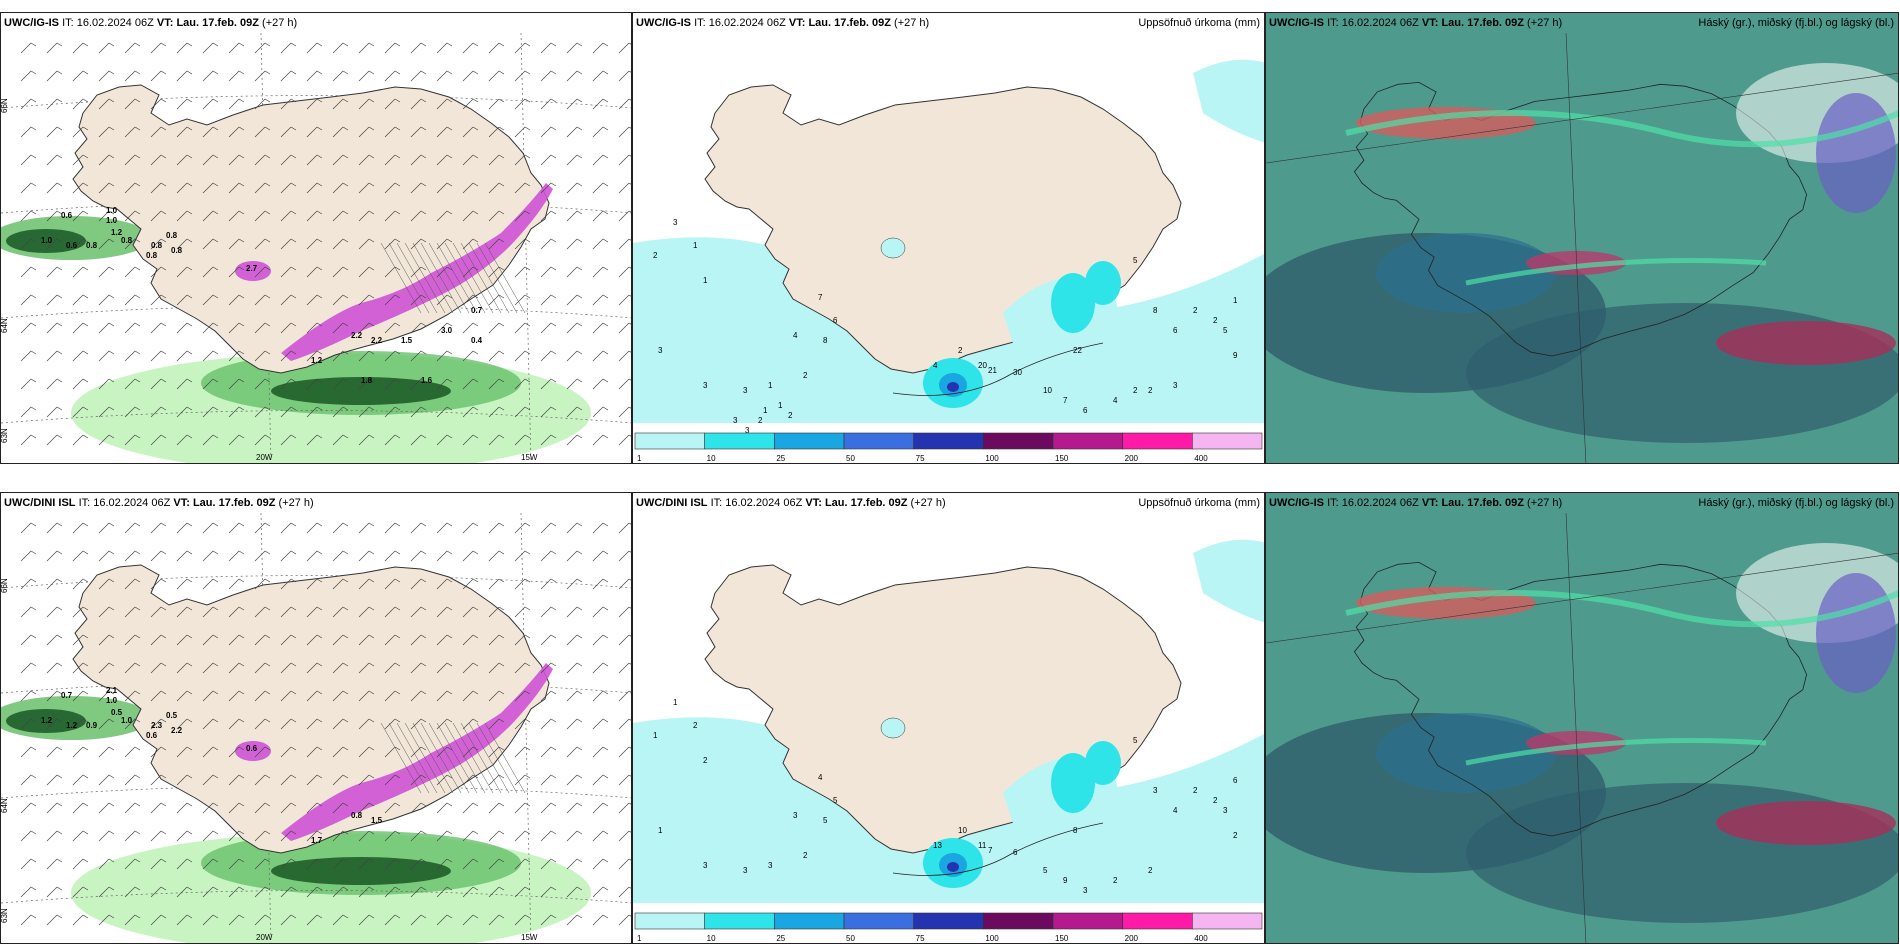 The height and width of the screenshot is (950, 1900). I want to click on value-label: 0.8, so click(177, 250).